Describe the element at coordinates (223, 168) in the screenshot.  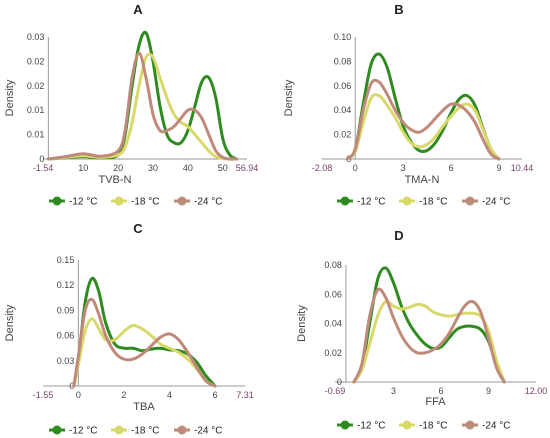
I see `x-tick-label: 50` at that location.